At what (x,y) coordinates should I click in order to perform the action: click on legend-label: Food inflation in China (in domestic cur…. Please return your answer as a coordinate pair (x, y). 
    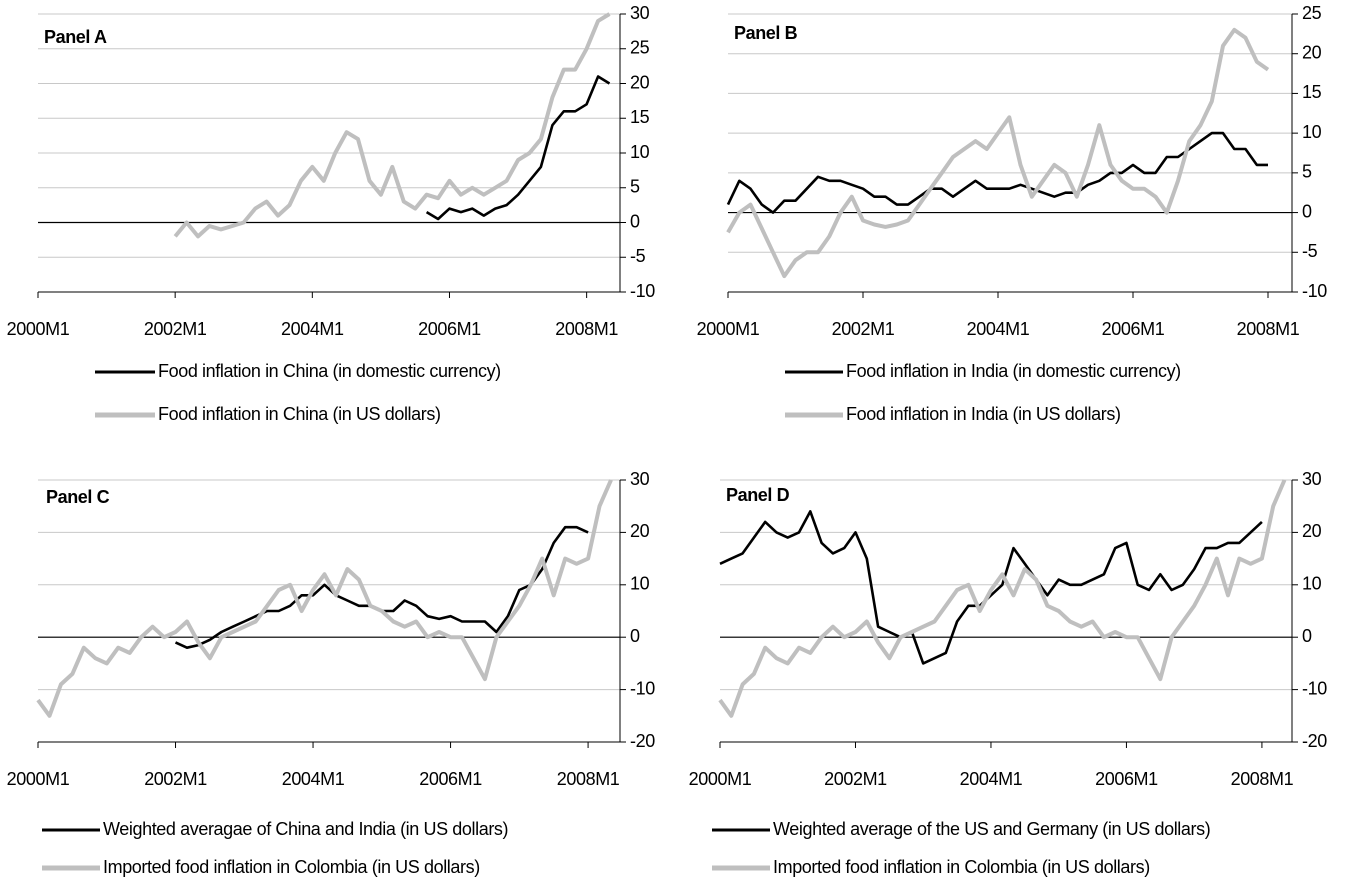
    Looking at the image, I should click on (329, 371).